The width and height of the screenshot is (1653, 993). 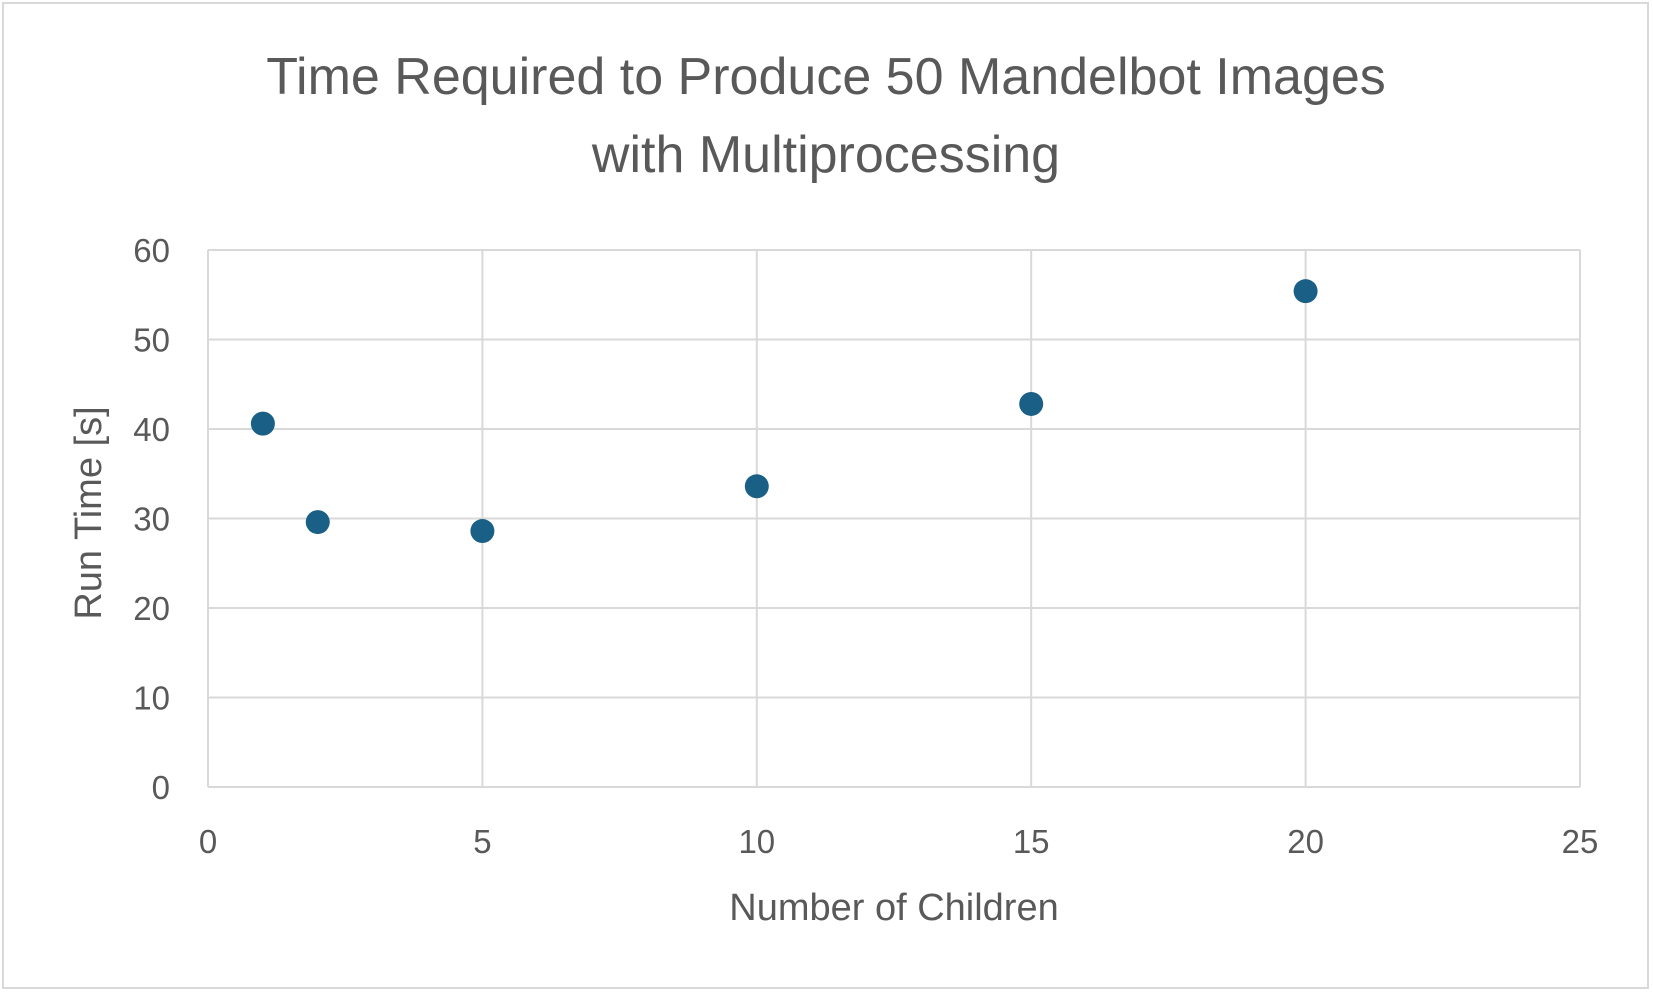 I want to click on y-tick-label: 40, so click(x=151, y=429).